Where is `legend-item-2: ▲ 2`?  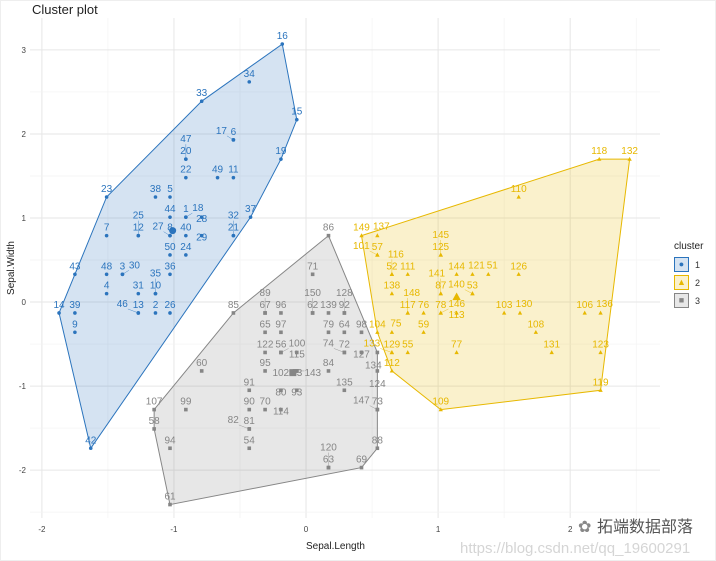 legend-item-2: ▲ 2 is located at coordinates (687, 282).